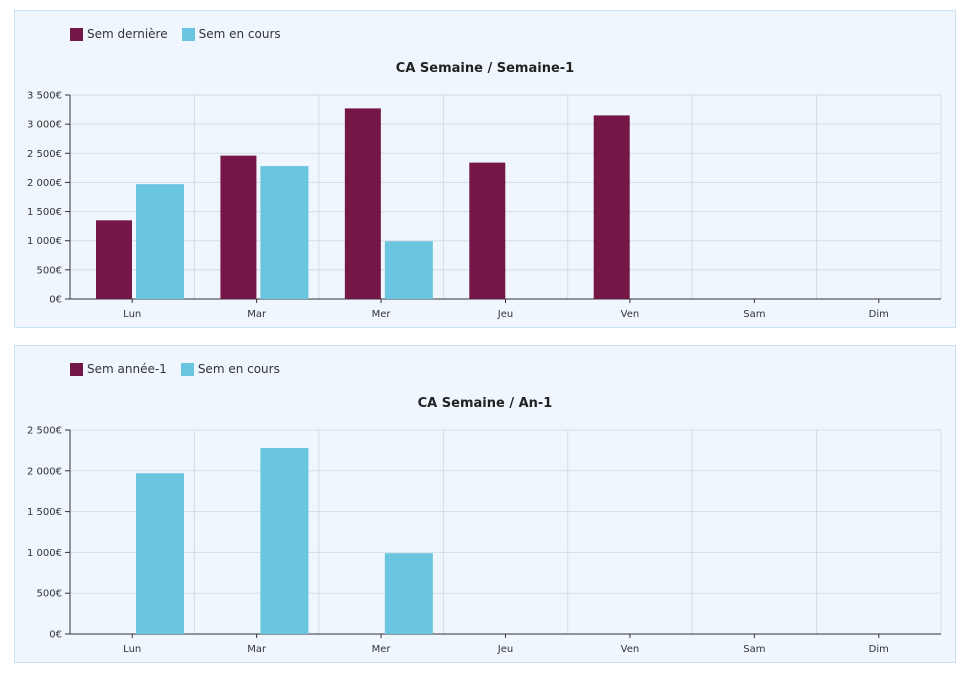 The image size is (970, 679). I want to click on y-tick-label: 3 000€, so click(44, 125).